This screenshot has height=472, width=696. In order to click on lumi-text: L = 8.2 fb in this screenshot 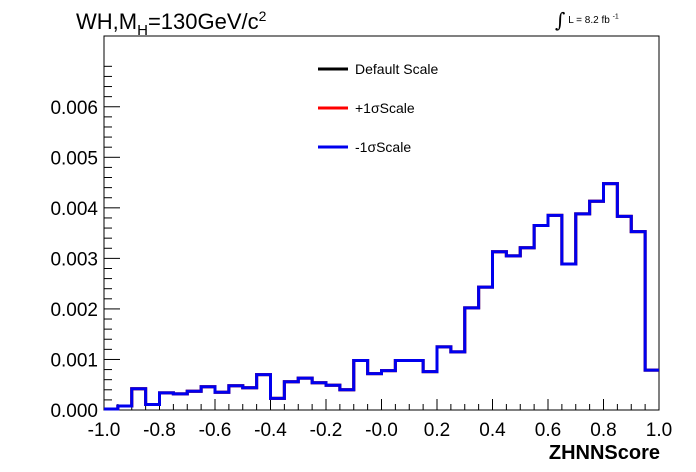, I will do `click(589, 20)`.